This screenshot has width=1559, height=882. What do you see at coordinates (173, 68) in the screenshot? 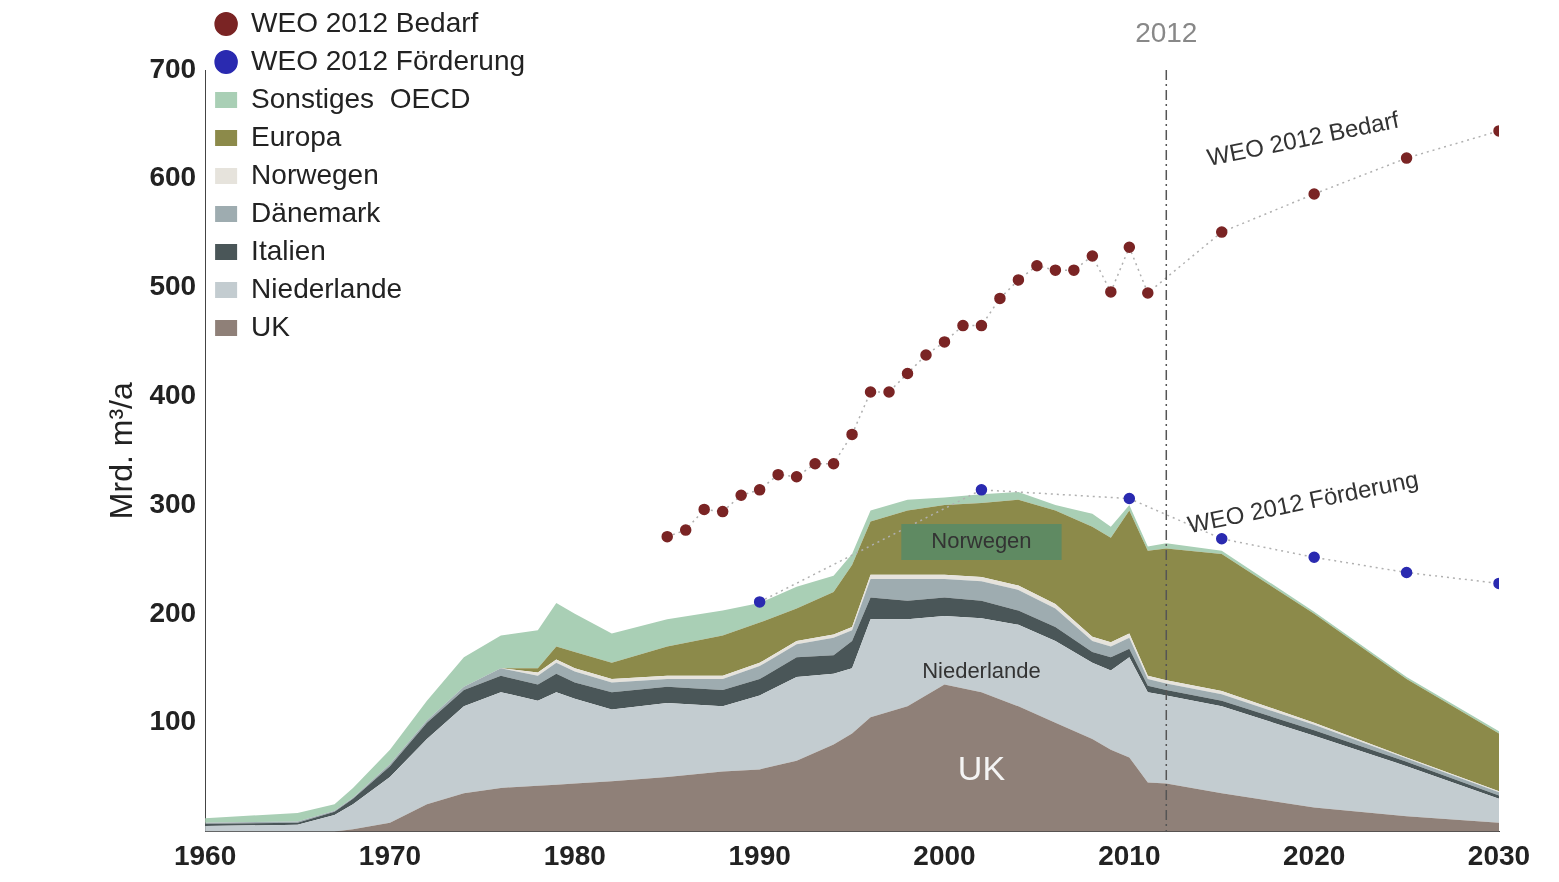
I see `y-tick-label: 700` at bounding box center [173, 68].